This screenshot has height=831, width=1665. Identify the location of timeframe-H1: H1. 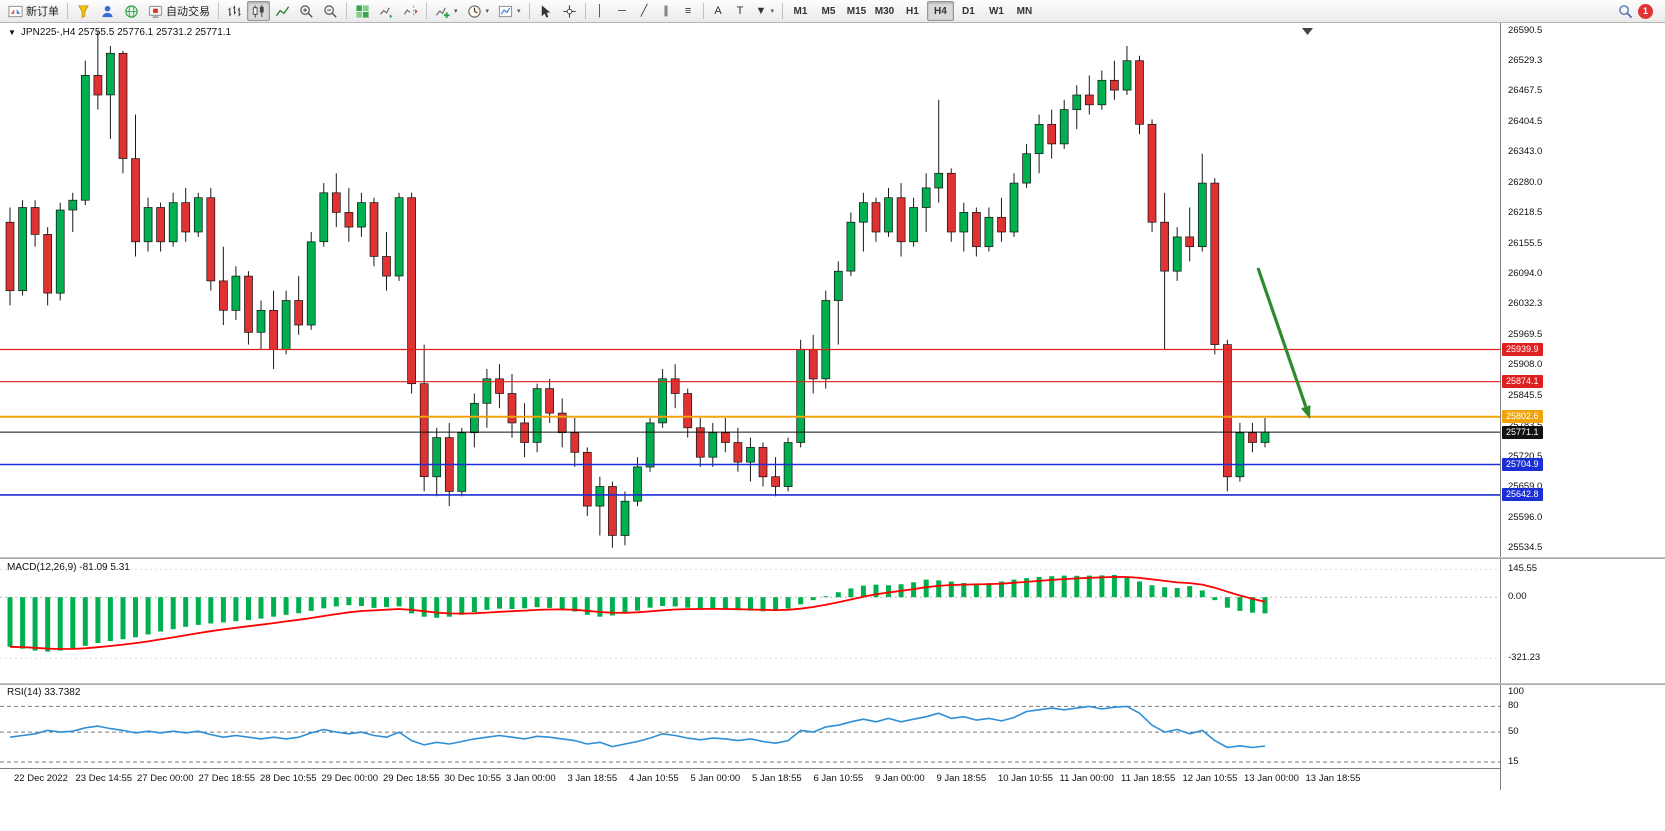
(912, 11).